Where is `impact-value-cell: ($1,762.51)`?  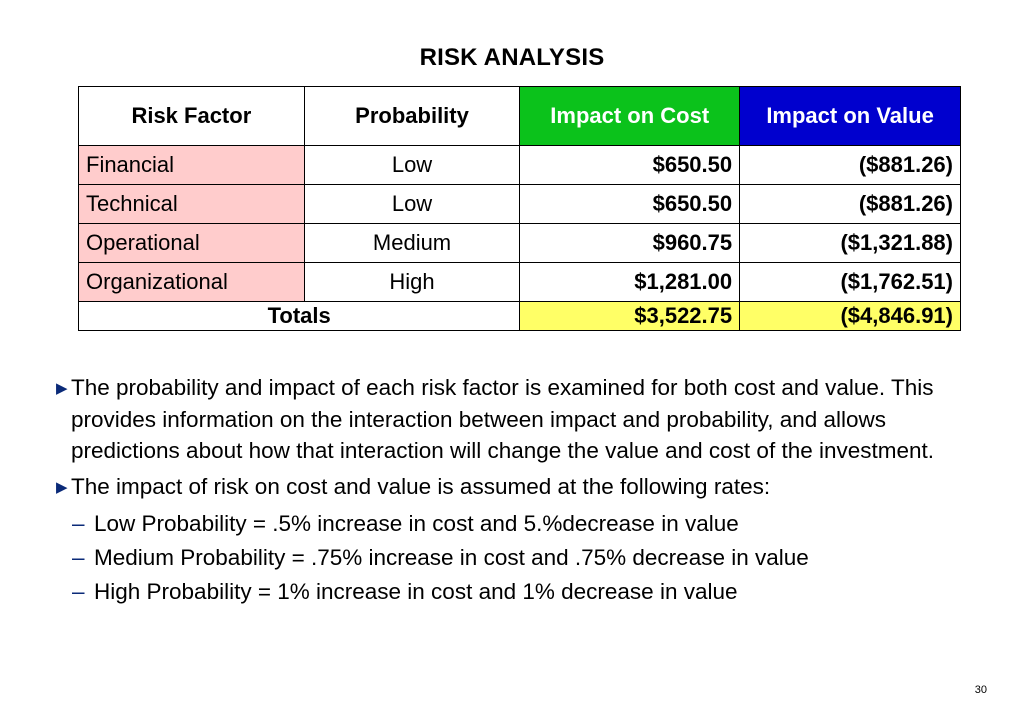
impact-value-cell: ($1,762.51) is located at coordinates (850, 282).